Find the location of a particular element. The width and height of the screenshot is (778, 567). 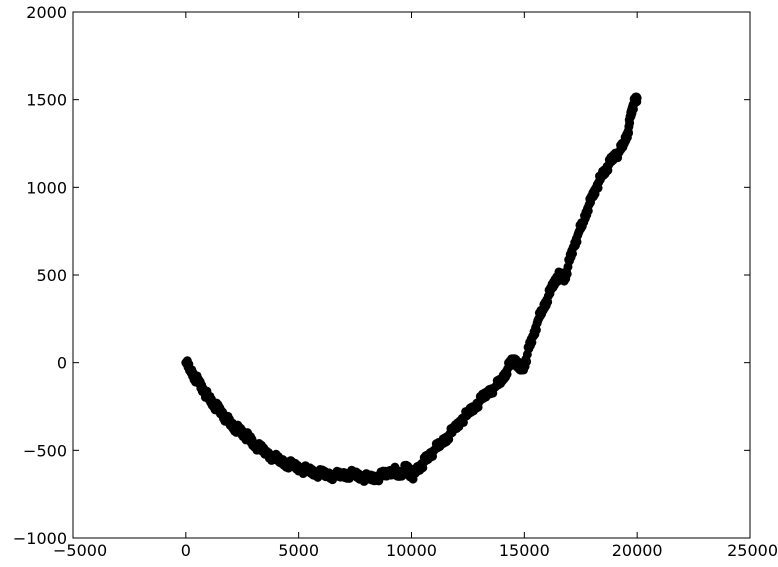

y-tick-label: 1500 is located at coordinates (46, 100).